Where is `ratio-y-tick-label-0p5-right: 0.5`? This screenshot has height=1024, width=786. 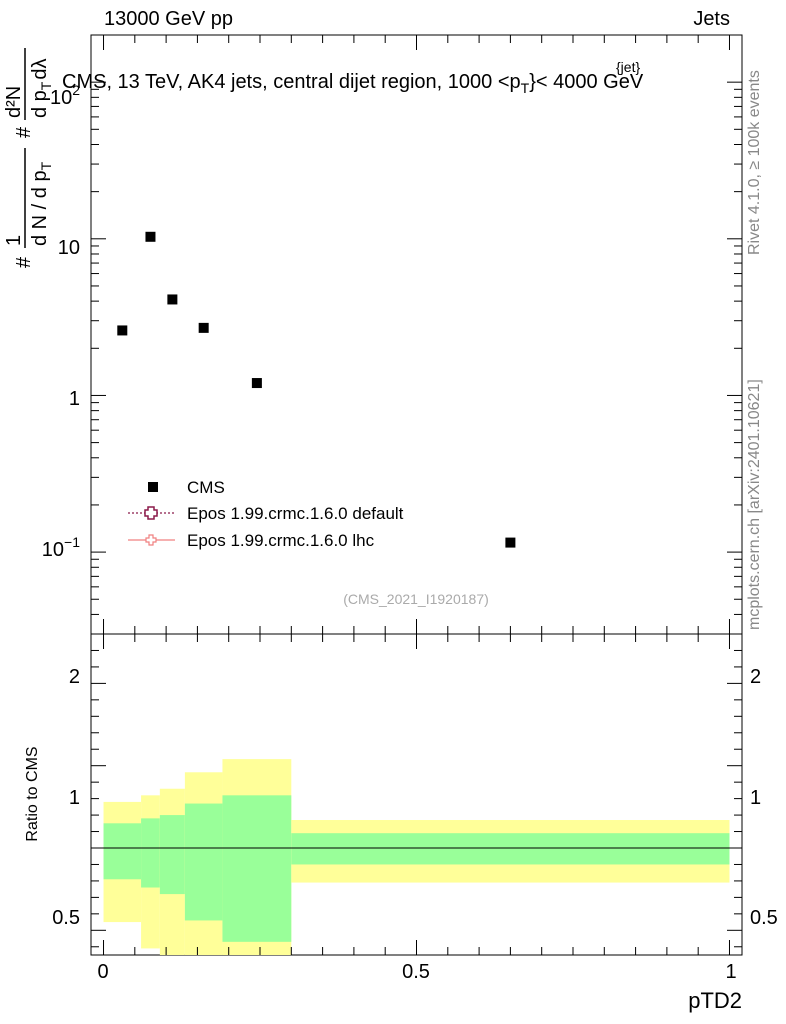
ratio-y-tick-label-0p5-right: 0.5 is located at coordinates (764, 918).